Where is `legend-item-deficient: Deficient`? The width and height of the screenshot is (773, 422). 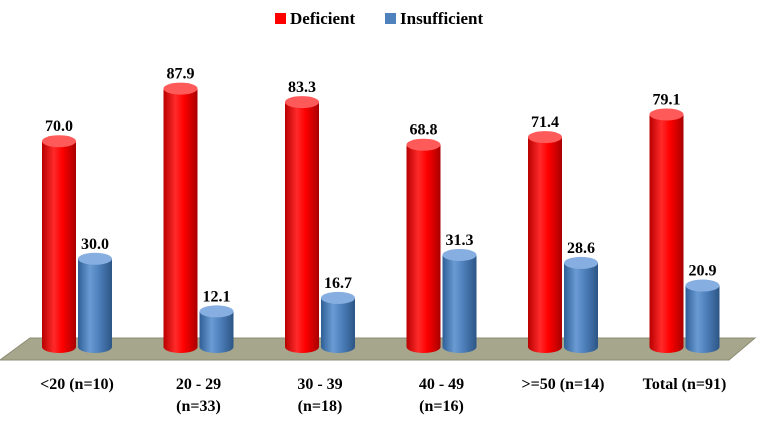
legend-item-deficient: Deficient is located at coordinates (315, 18).